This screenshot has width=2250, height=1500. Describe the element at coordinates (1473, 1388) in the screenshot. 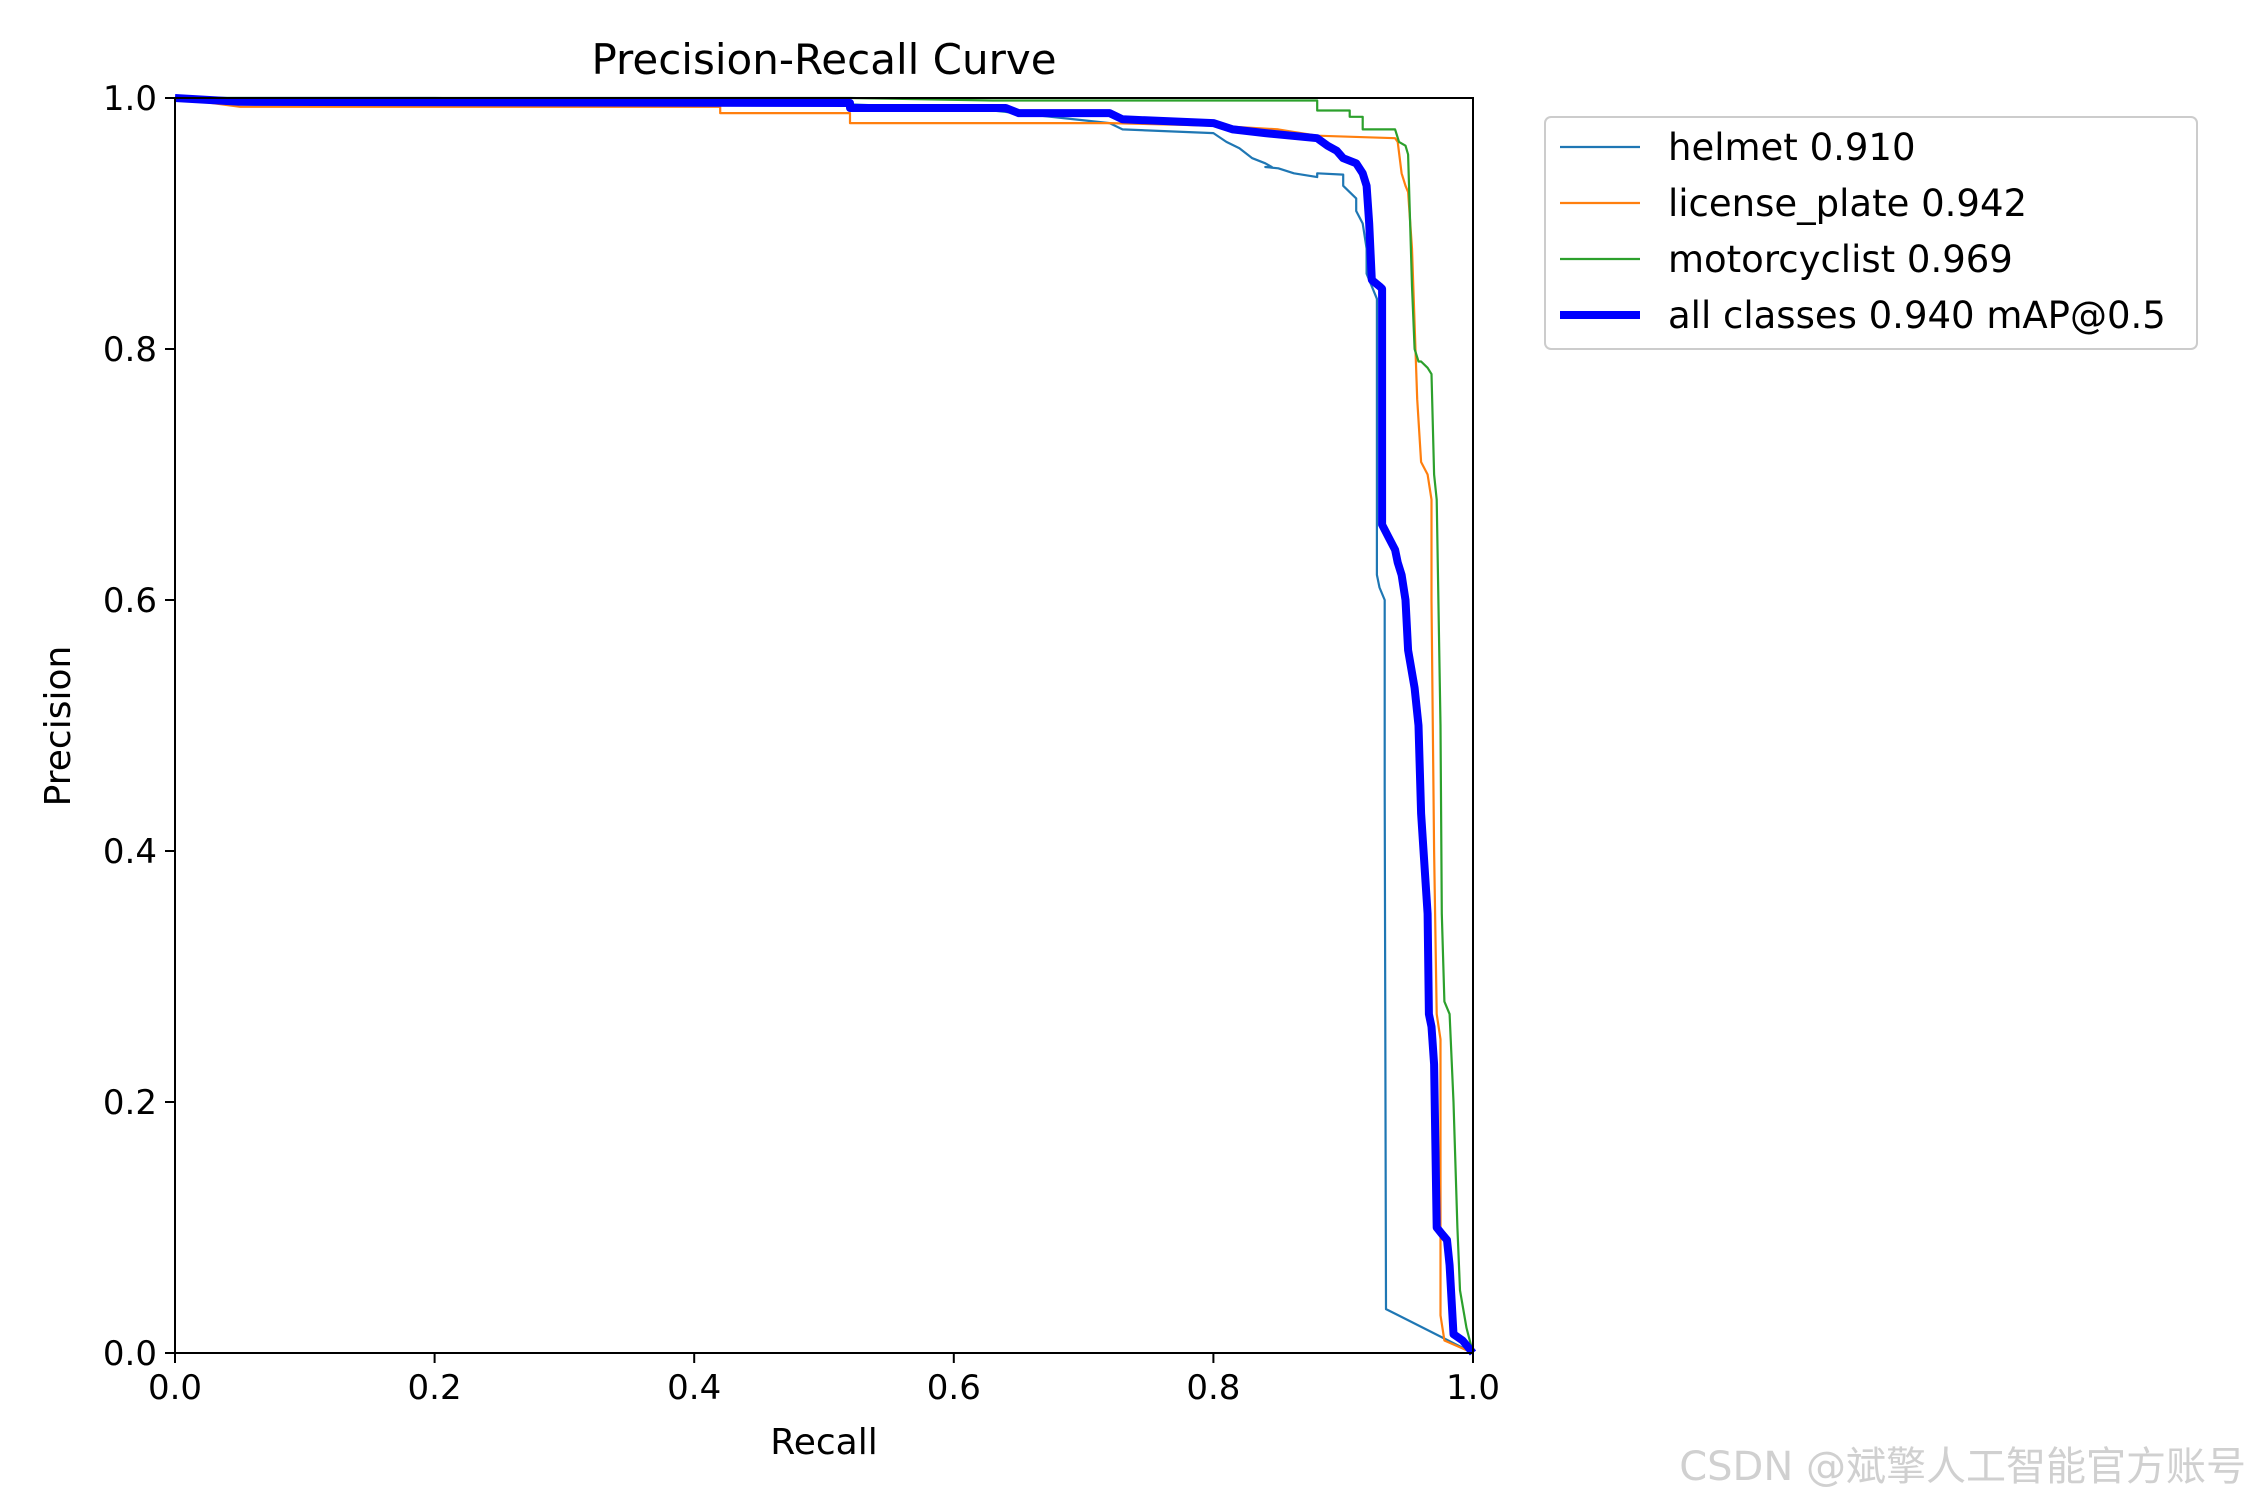

I see `x-tick-label: 1.0` at that location.